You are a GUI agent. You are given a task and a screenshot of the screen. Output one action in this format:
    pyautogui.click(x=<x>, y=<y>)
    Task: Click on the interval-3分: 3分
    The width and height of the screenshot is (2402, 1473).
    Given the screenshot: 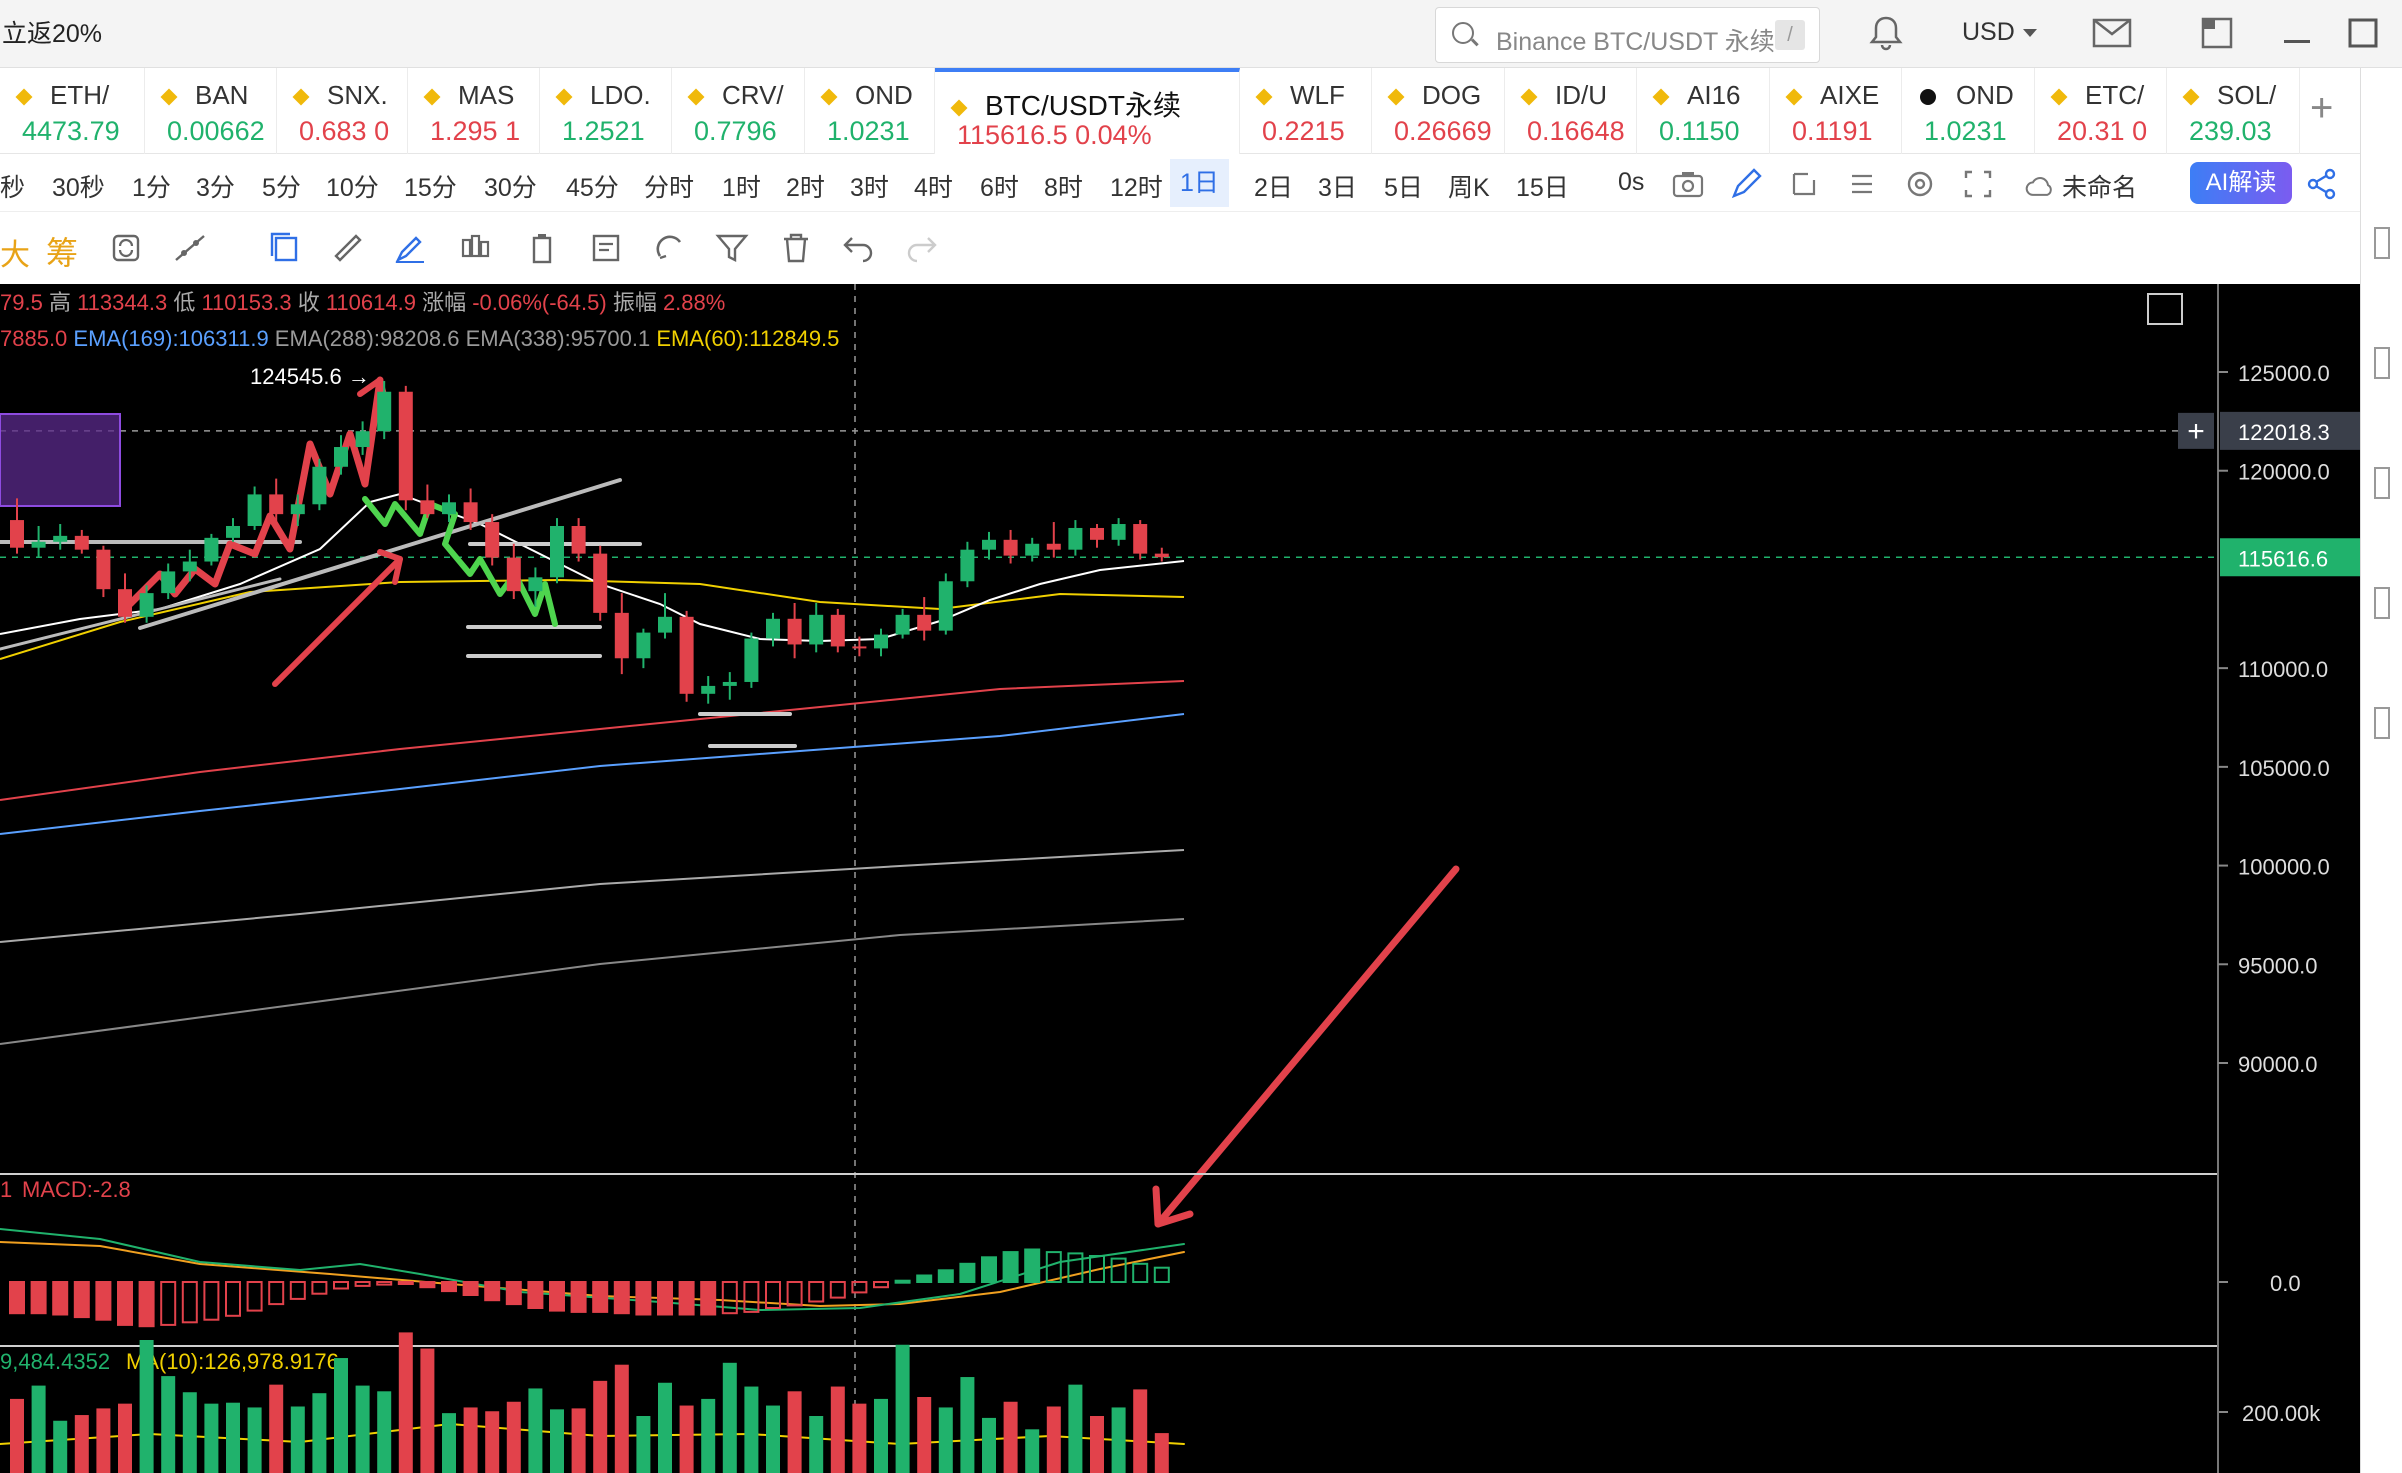 What is the action you would take?
    pyautogui.click(x=215, y=188)
    